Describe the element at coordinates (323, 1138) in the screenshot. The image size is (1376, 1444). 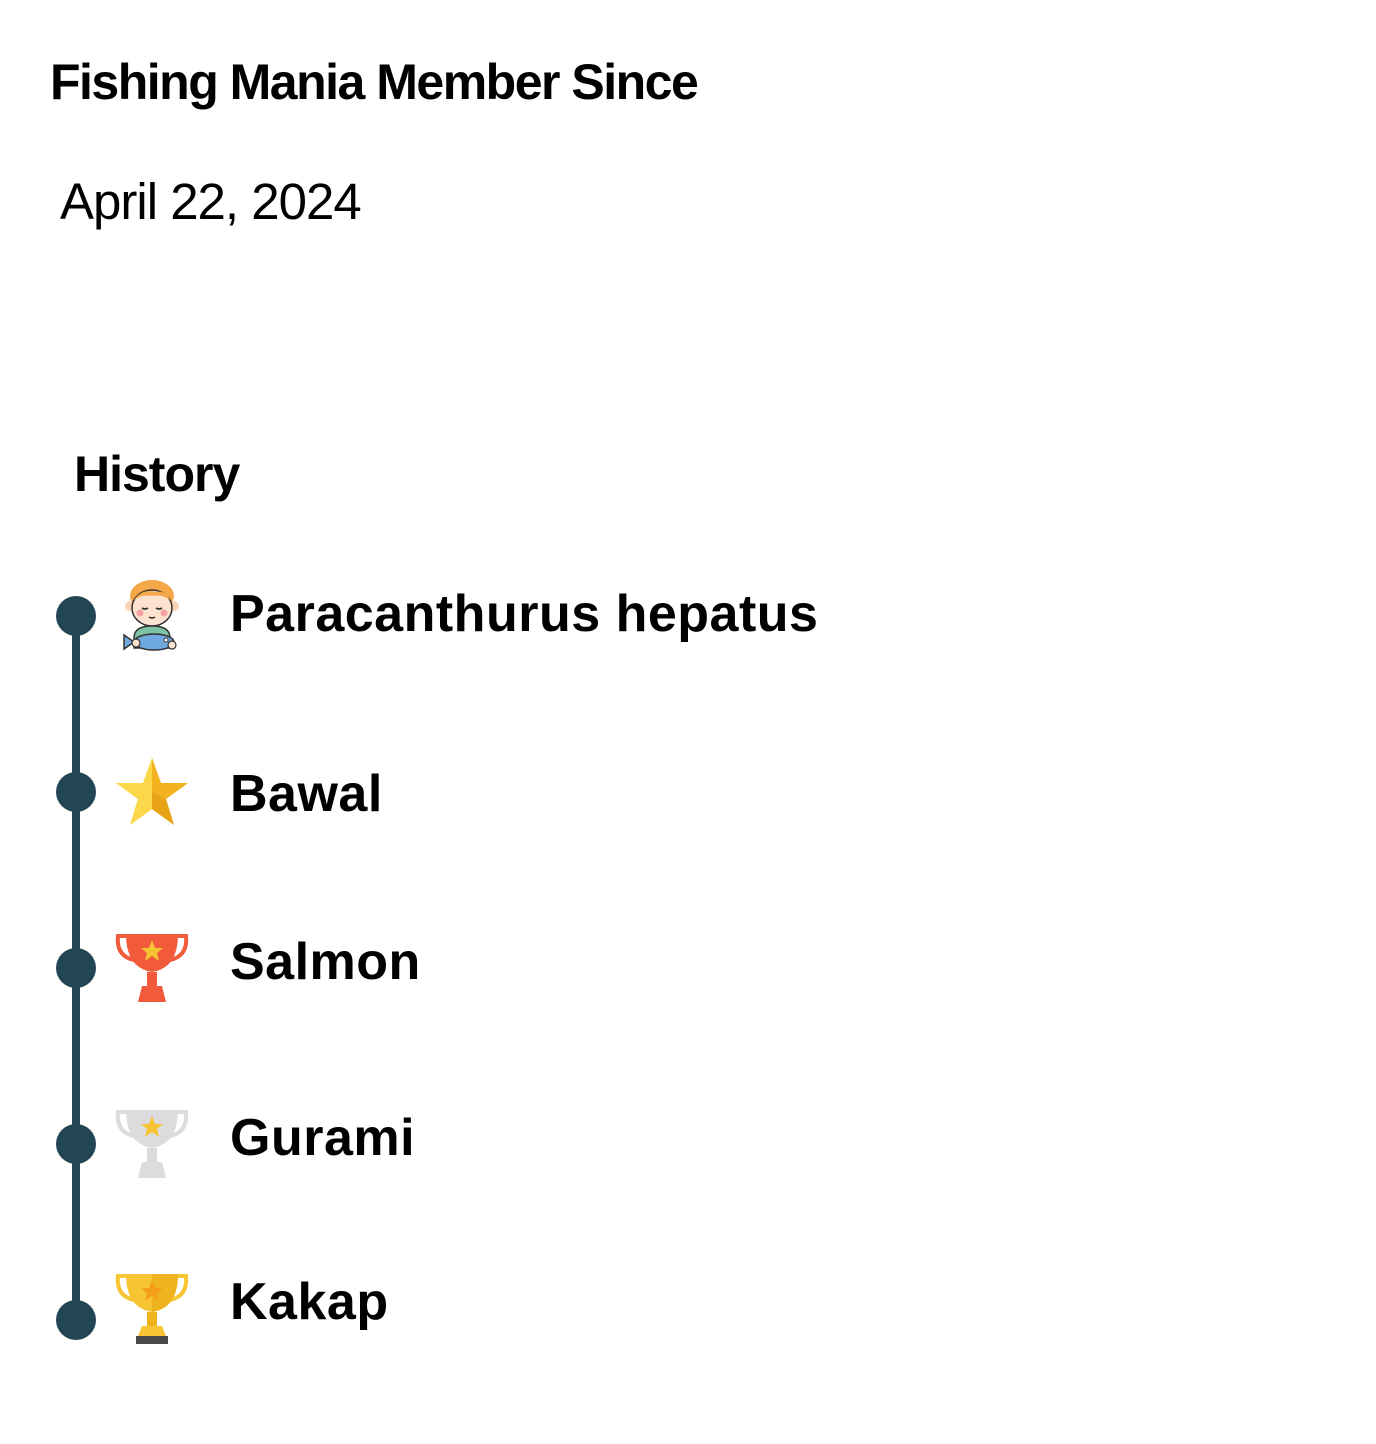
I see `history-item-label: Gurami` at that location.